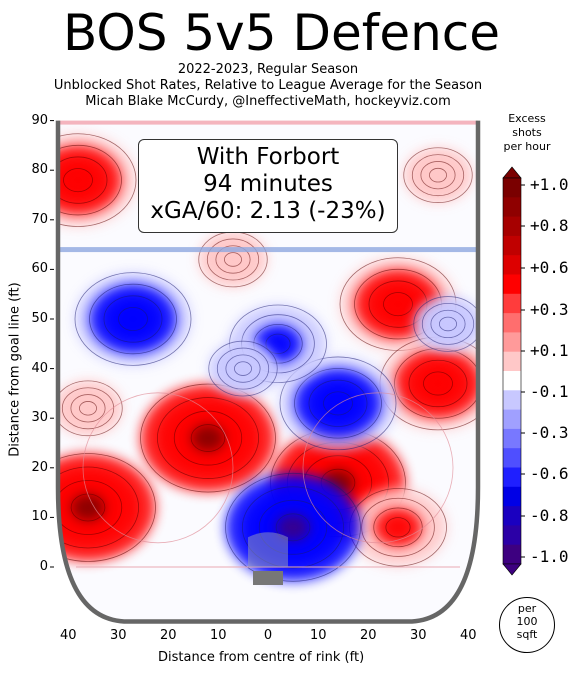 The image size is (581, 675). What do you see at coordinates (268, 122) in the screenshot?
I see `red-line-top` at bounding box center [268, 122].